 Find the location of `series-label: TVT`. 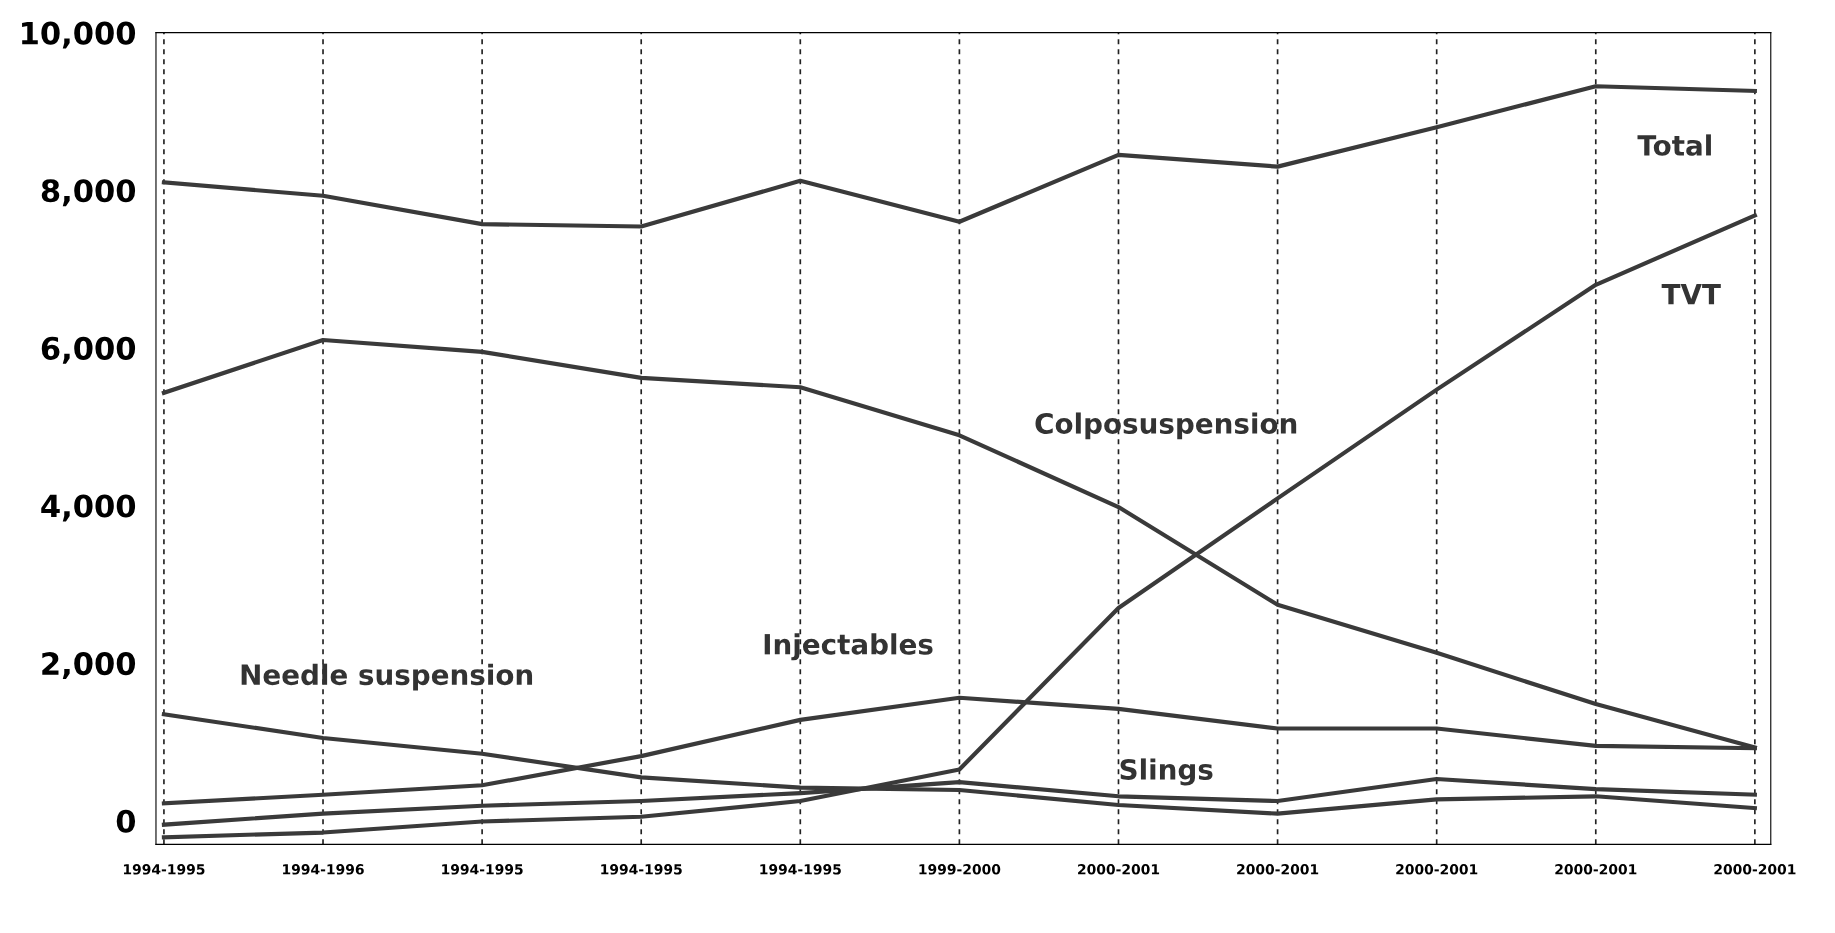

series-label: TVT is located at coordinates (1691, 294).